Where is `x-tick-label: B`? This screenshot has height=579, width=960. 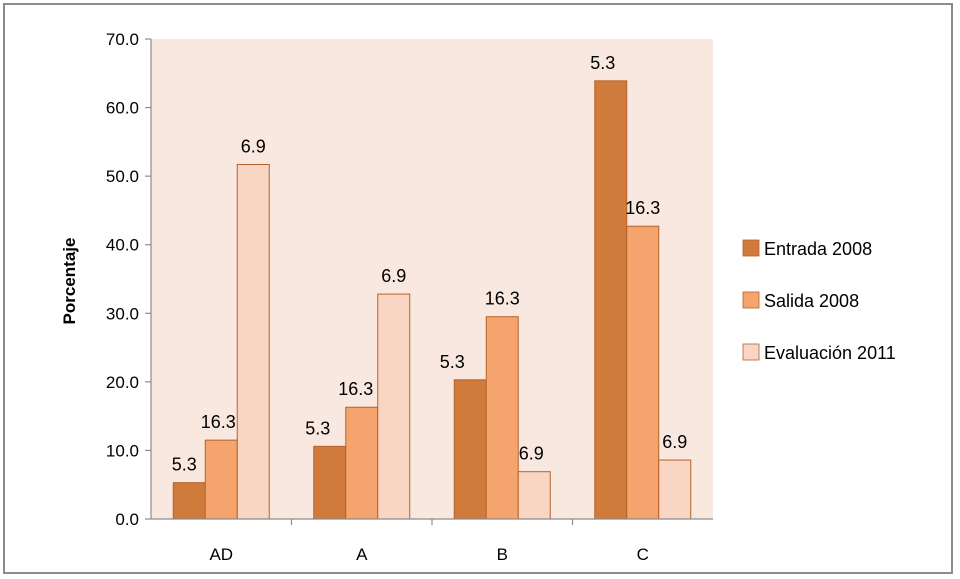
x-tick-label: B is located at coordinates (502, 554).